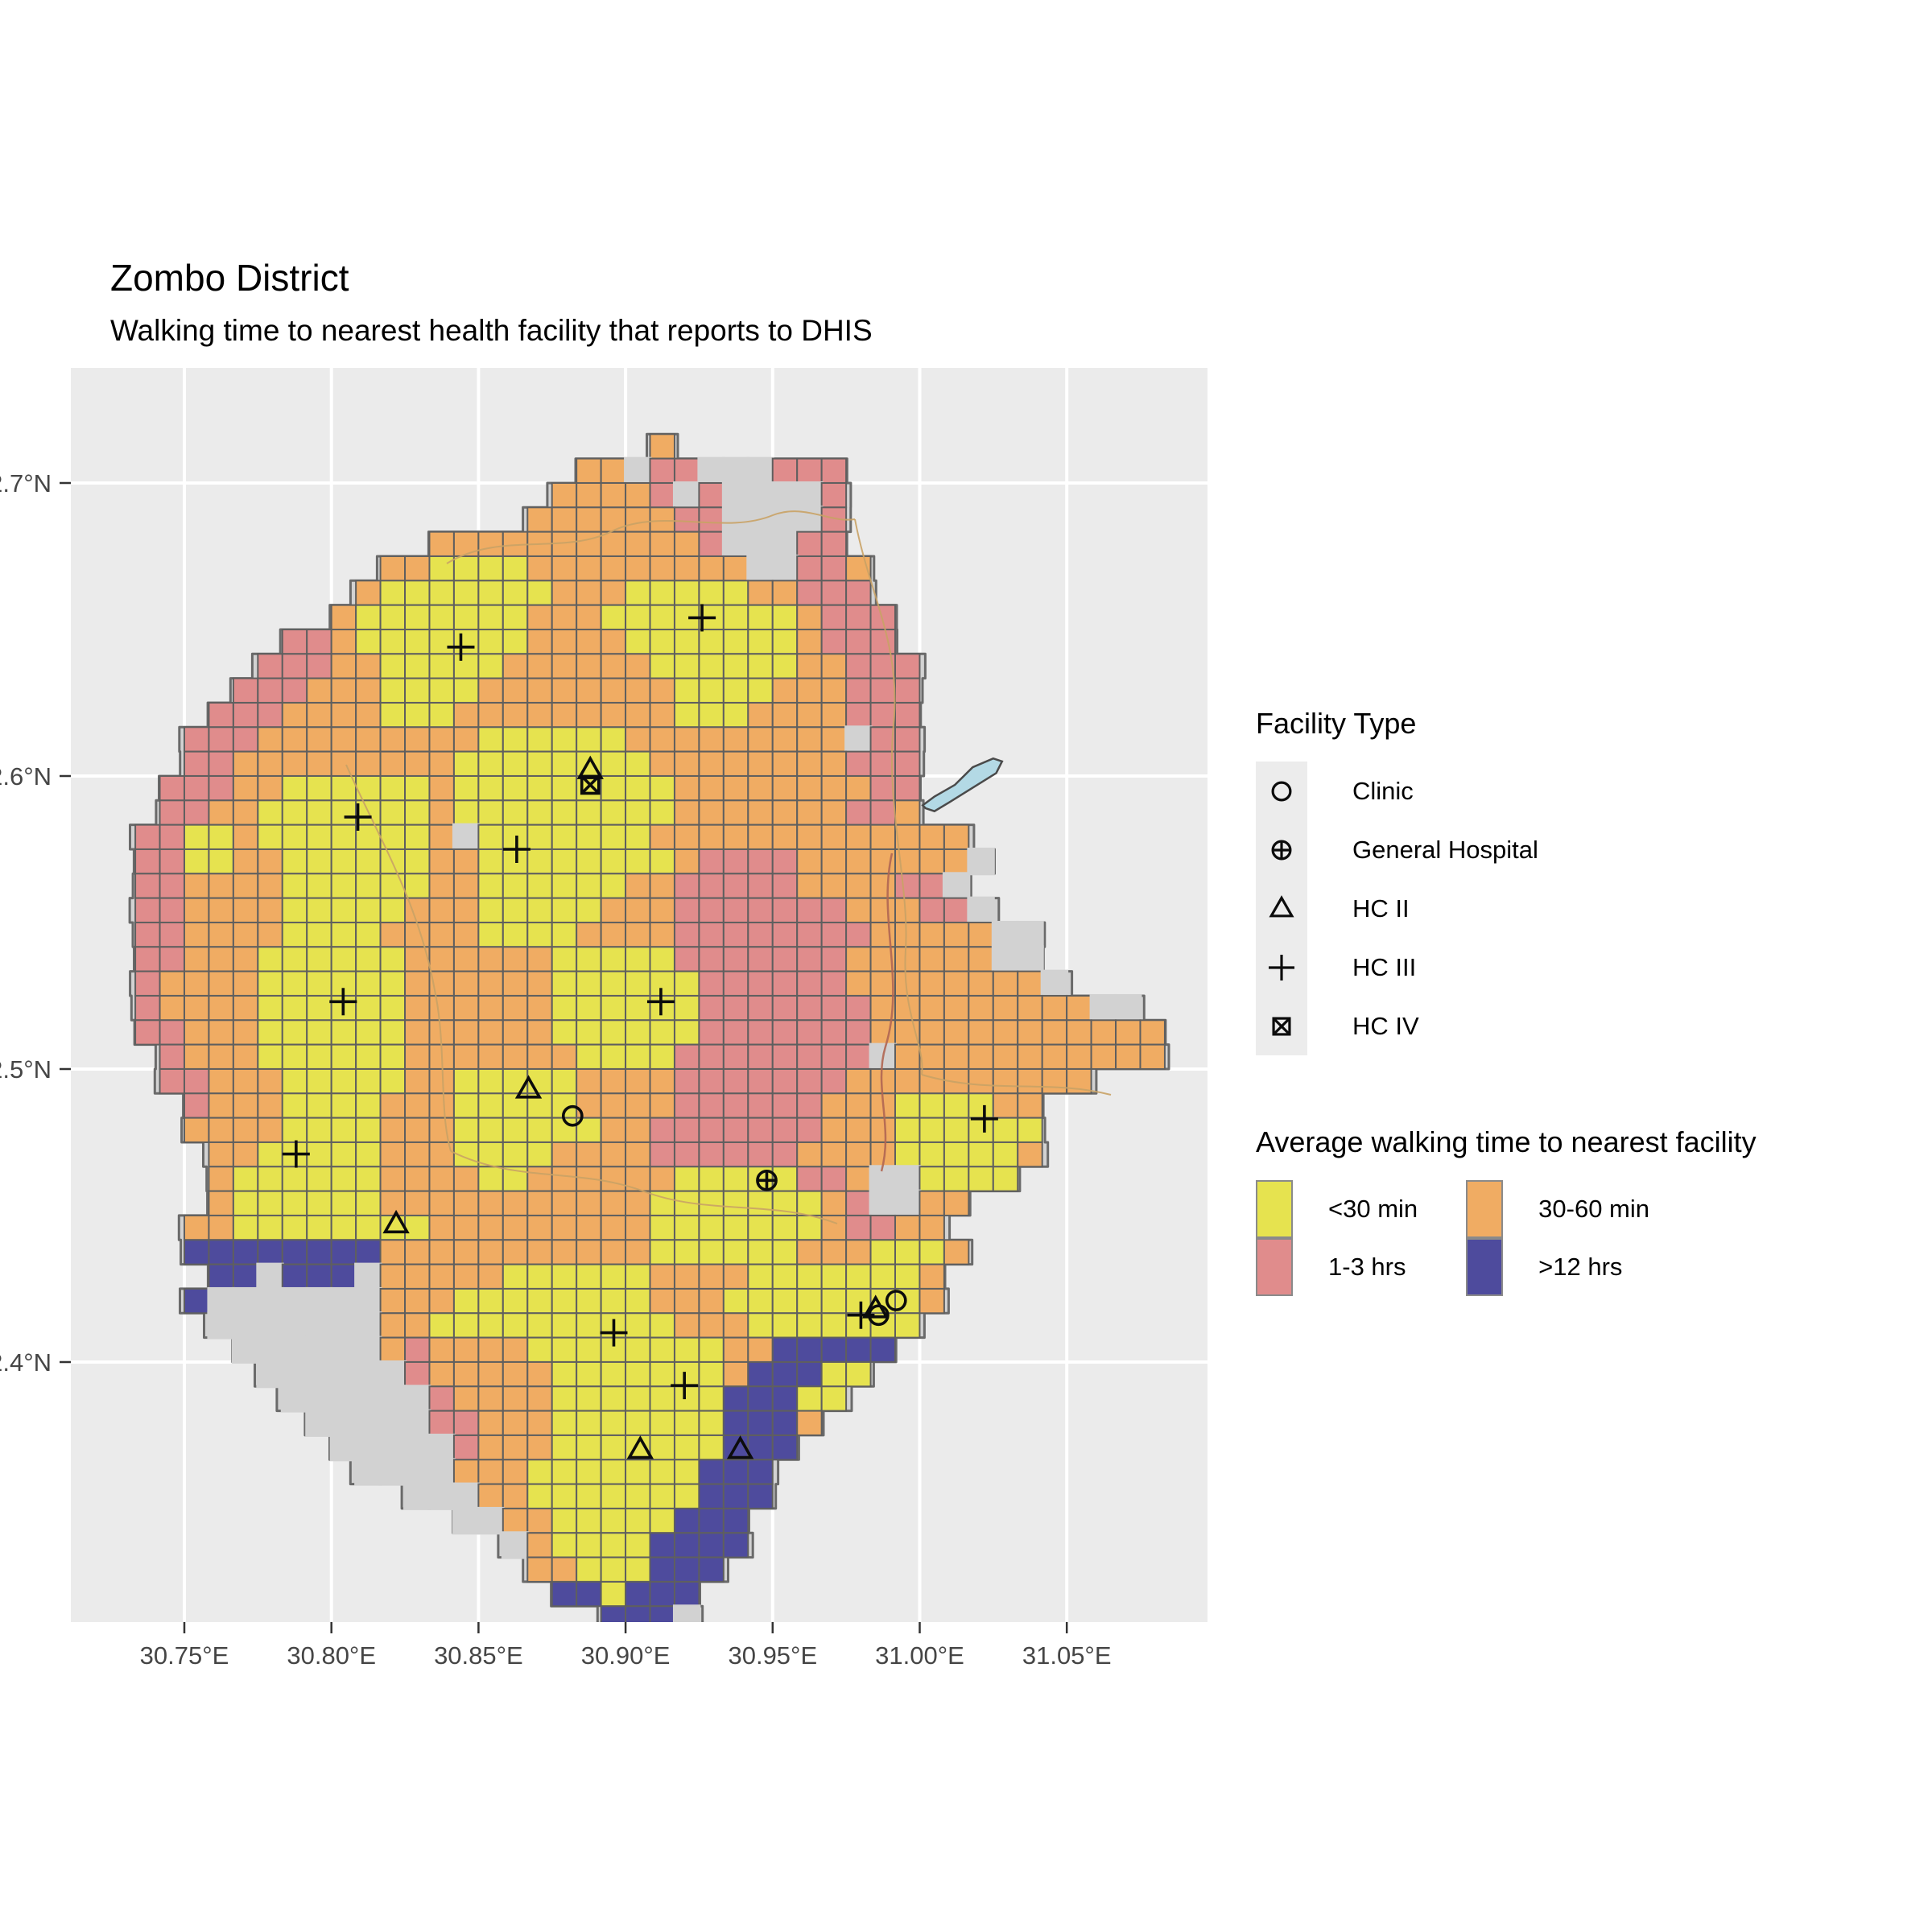 This screenshot has height=1932, width=1932. What do you see at coordinates (888, 796) in the screenshot?
I see `subcounty-line` at bounding box center [888, 796].